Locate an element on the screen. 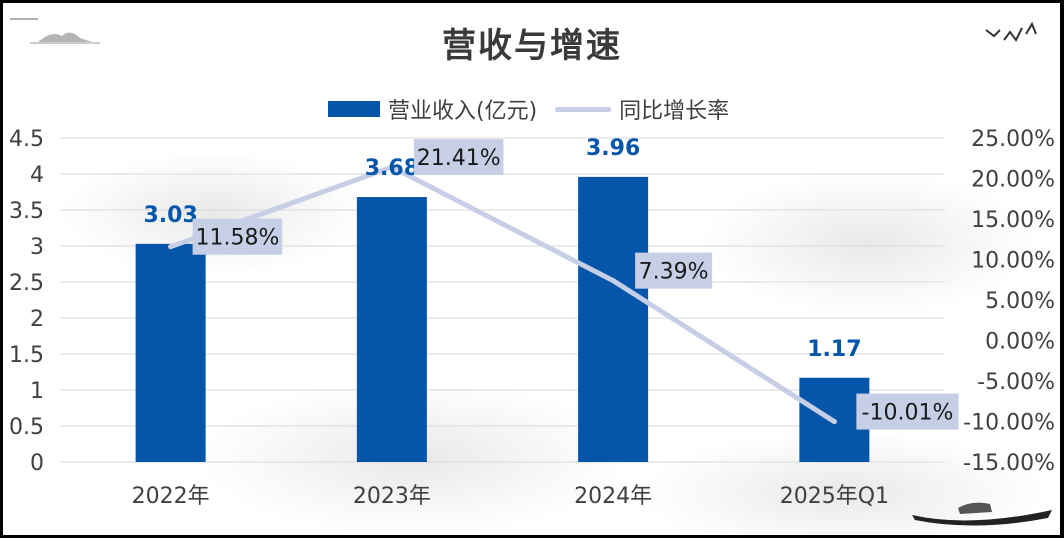 The image size is (1064, 538). x-tick-label: 2025年Q1 is located at coordinates (834, 496).